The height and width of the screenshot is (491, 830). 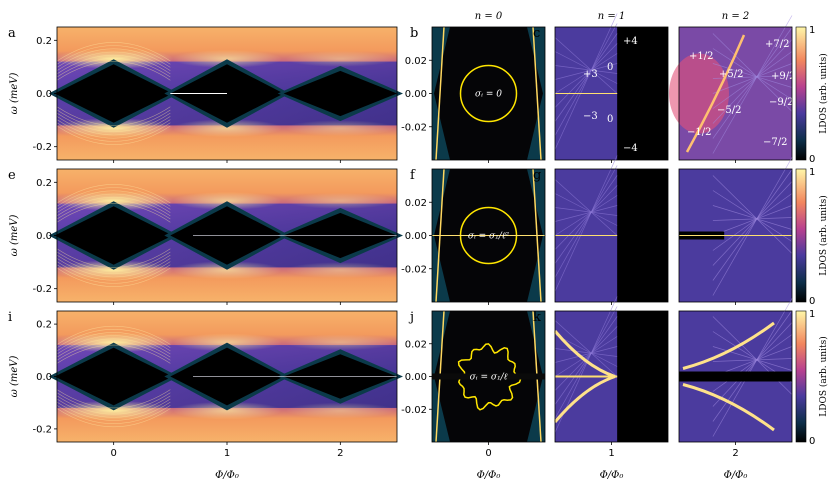 What do you see at coordinates (630, 148) in the screenshot?
I see `landau-label: −4` at bounding box center [630, 148].